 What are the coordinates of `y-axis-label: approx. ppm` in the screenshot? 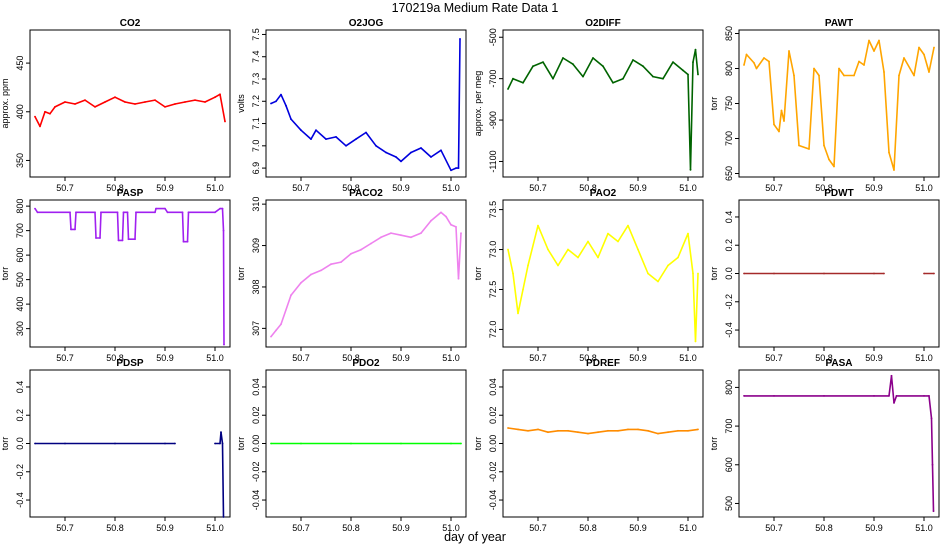 It's located at (5, 103).